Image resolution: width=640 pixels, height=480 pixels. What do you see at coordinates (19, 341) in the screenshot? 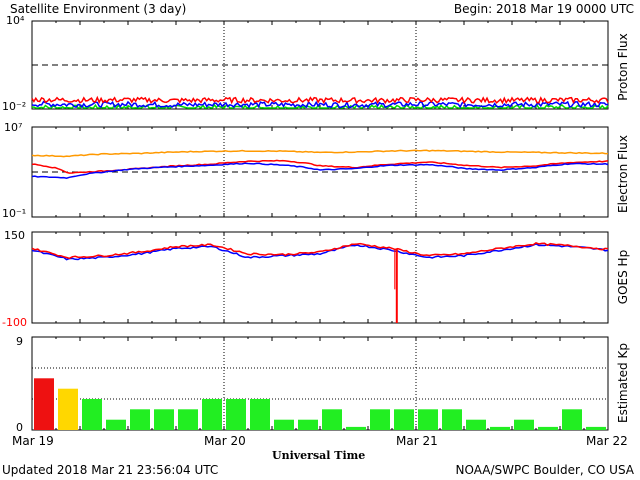
I see `y-tick-label: 9` at bounding box center [19, 341].